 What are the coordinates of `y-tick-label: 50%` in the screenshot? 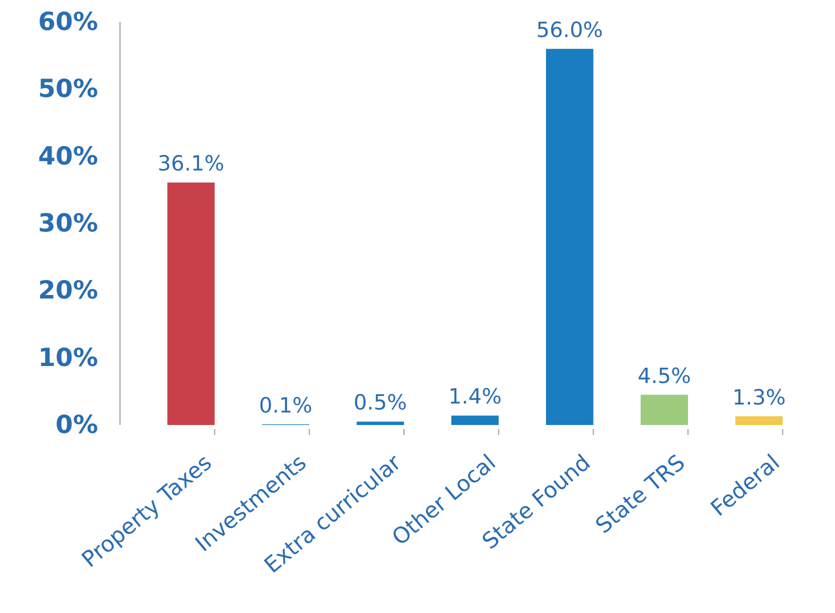 It's located at (68, 89).